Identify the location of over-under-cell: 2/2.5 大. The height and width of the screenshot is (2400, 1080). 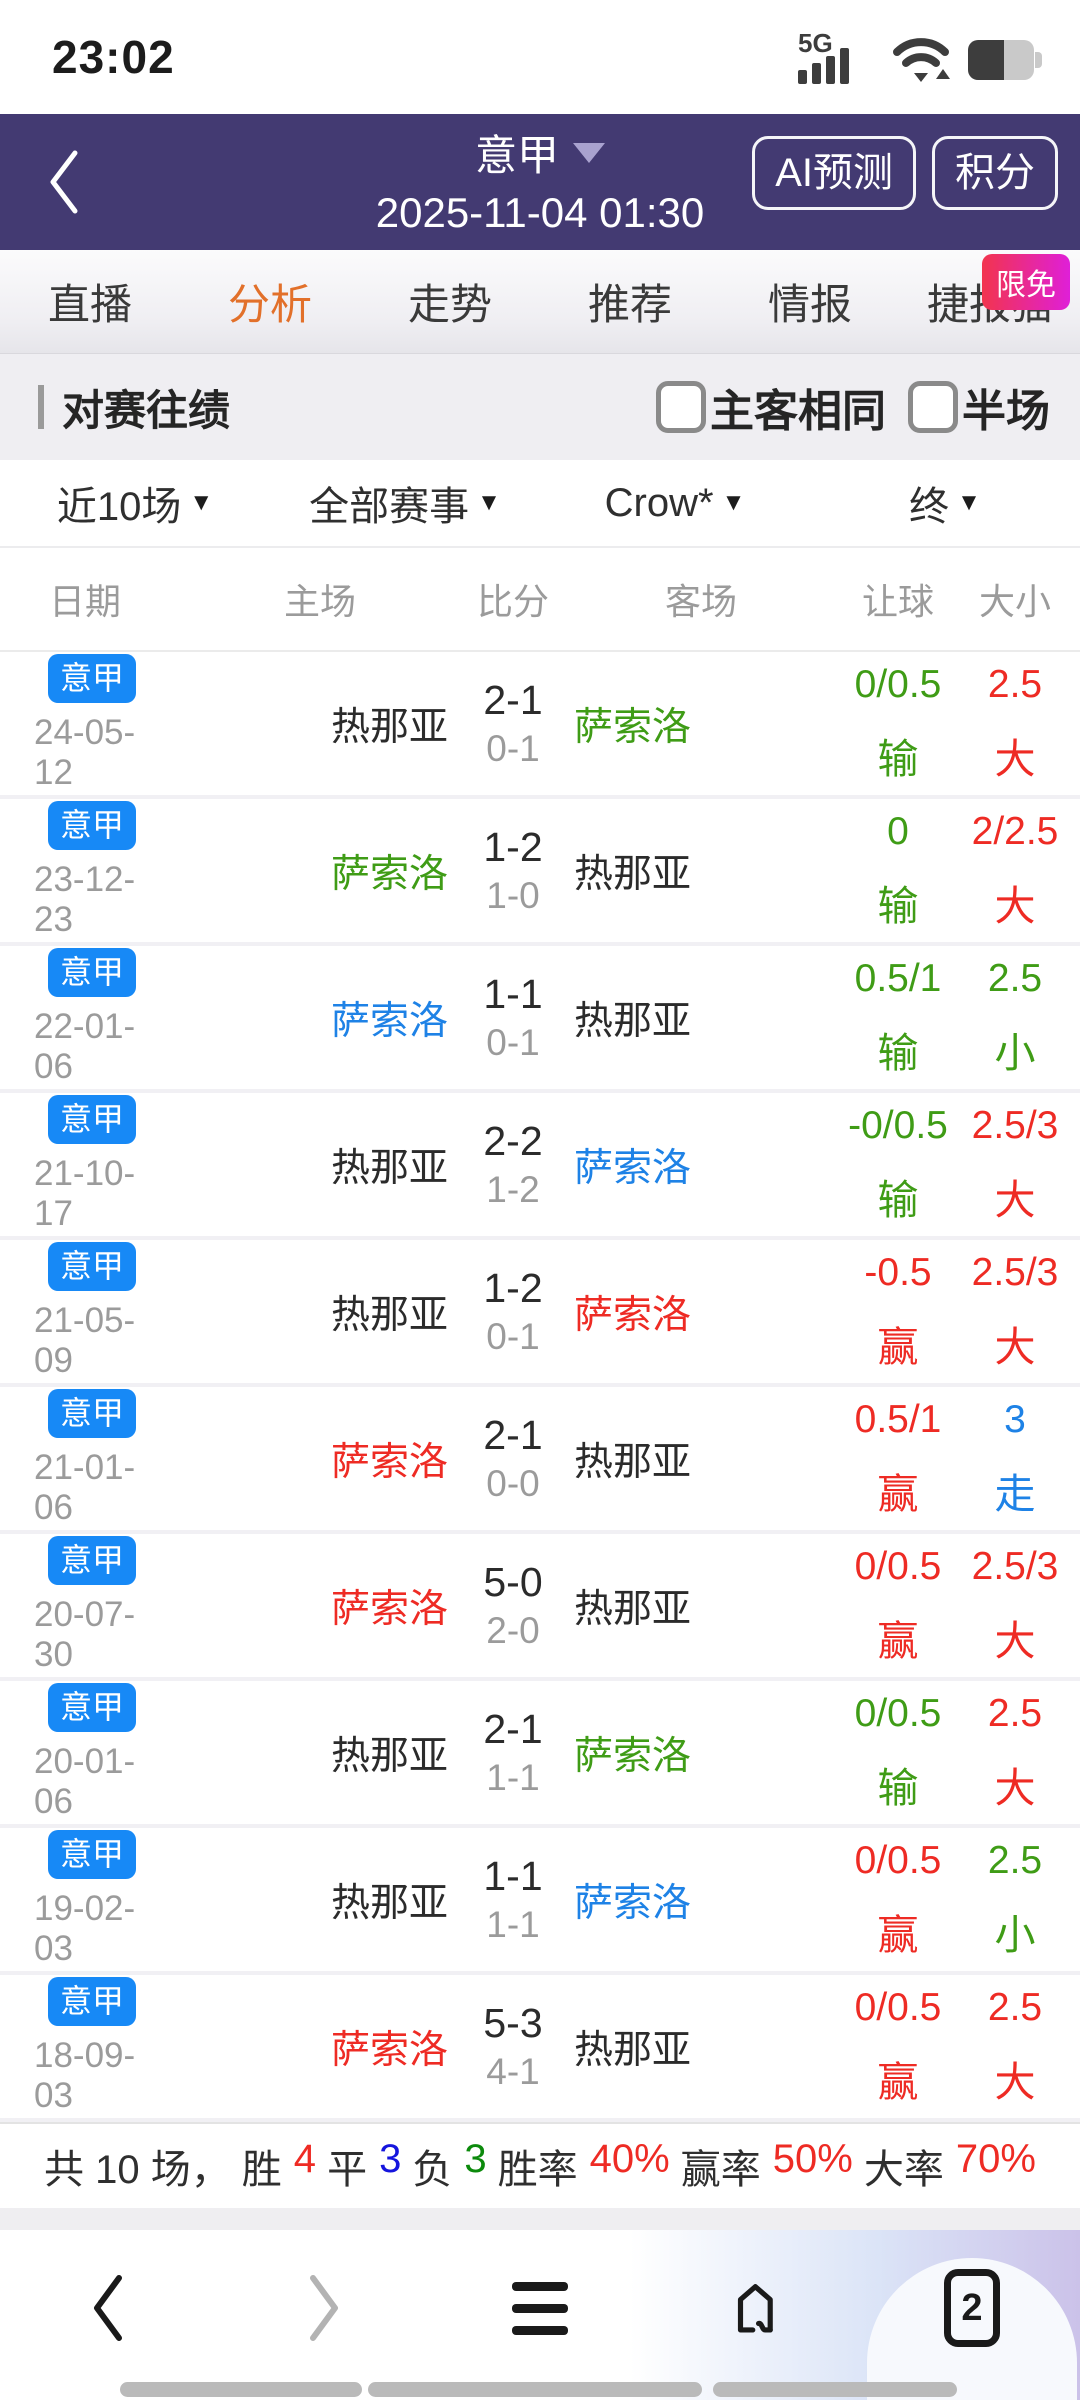
(1015, 871).